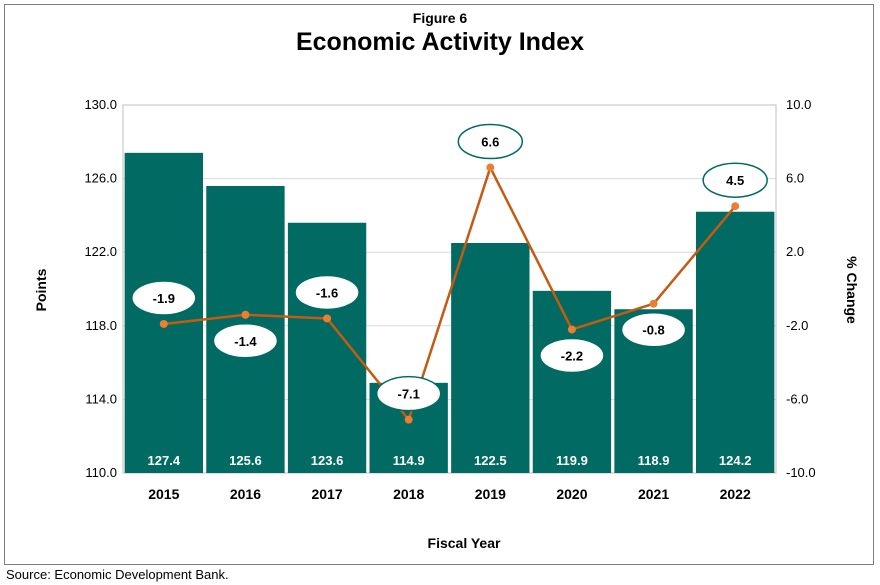 This screenshot has width=880, height=585. What do you see at coordinates (326, 494) in the screenshot?
I see `x-tick-label: 2017` at bounding box center [326, 494].